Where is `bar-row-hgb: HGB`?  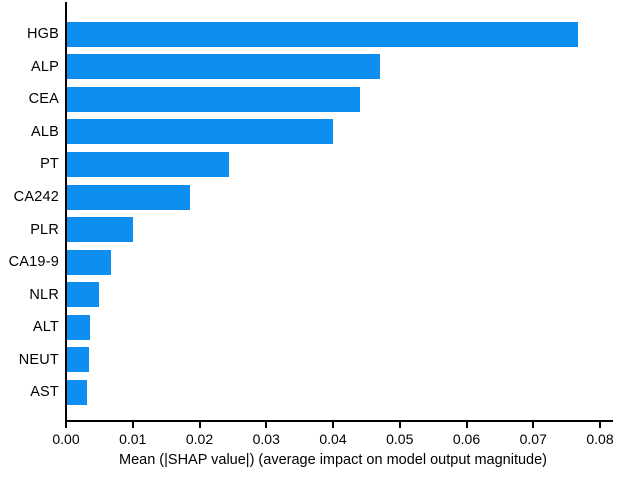 bar-row-hgb: HGB is located at coordinates (309, 34).